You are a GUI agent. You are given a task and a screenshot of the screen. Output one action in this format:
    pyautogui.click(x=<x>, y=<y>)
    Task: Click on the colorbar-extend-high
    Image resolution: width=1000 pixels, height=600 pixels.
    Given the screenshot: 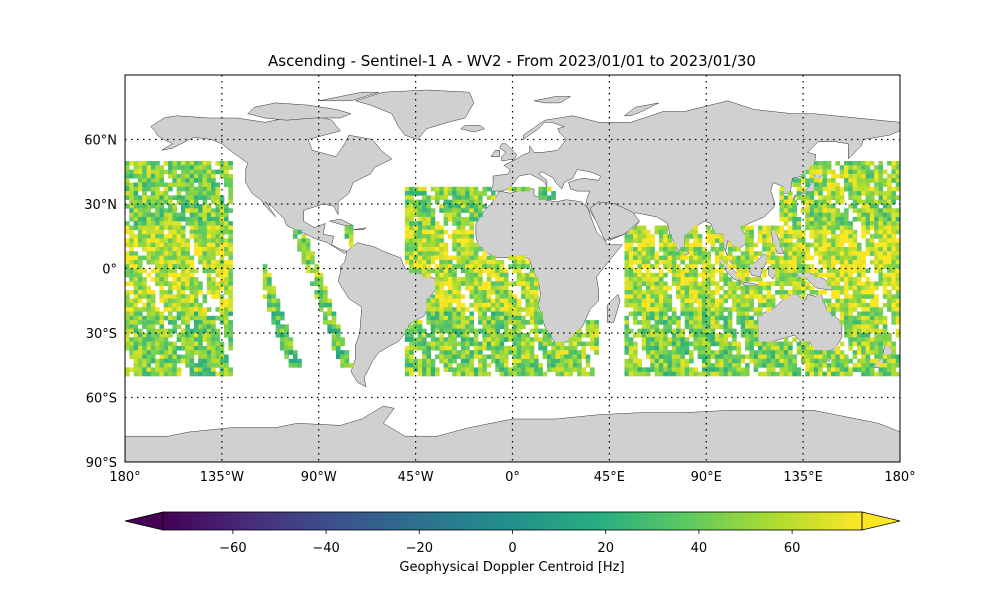 What is the action you would take?
    pyautogui.click(x=881, y=521)
    